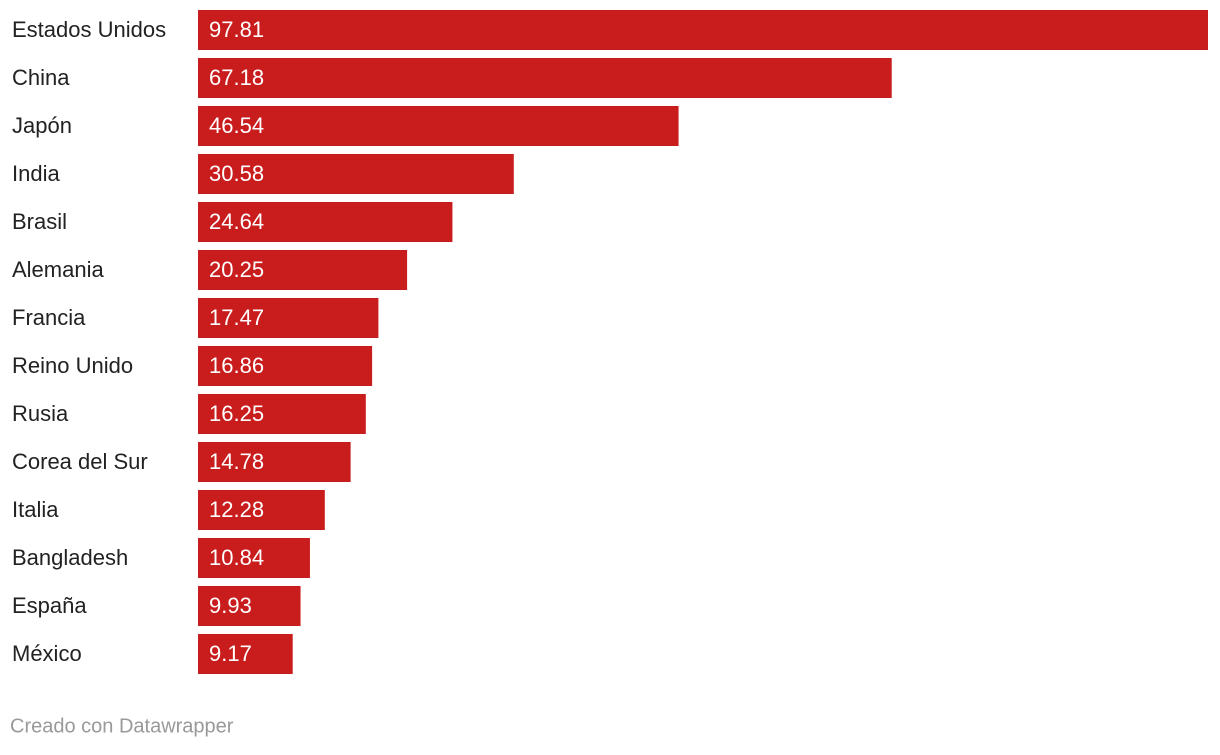 The width and height of the screenshot is (1220, 755). I want to click on value-label: 16.25, so click(236, 413).